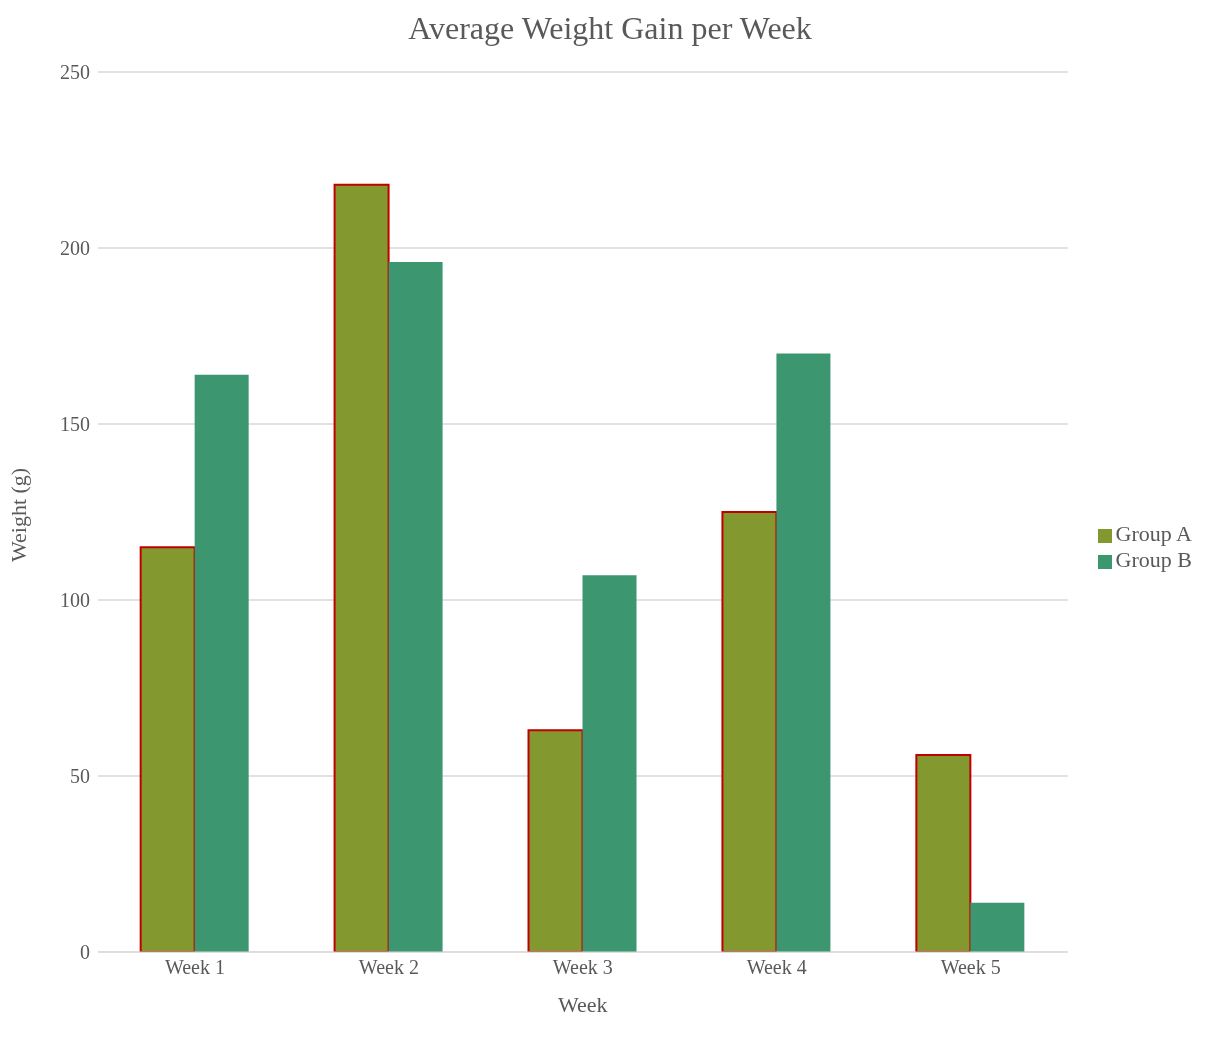  I want to click on x-tick-label: Week 4, so click(776, 967).